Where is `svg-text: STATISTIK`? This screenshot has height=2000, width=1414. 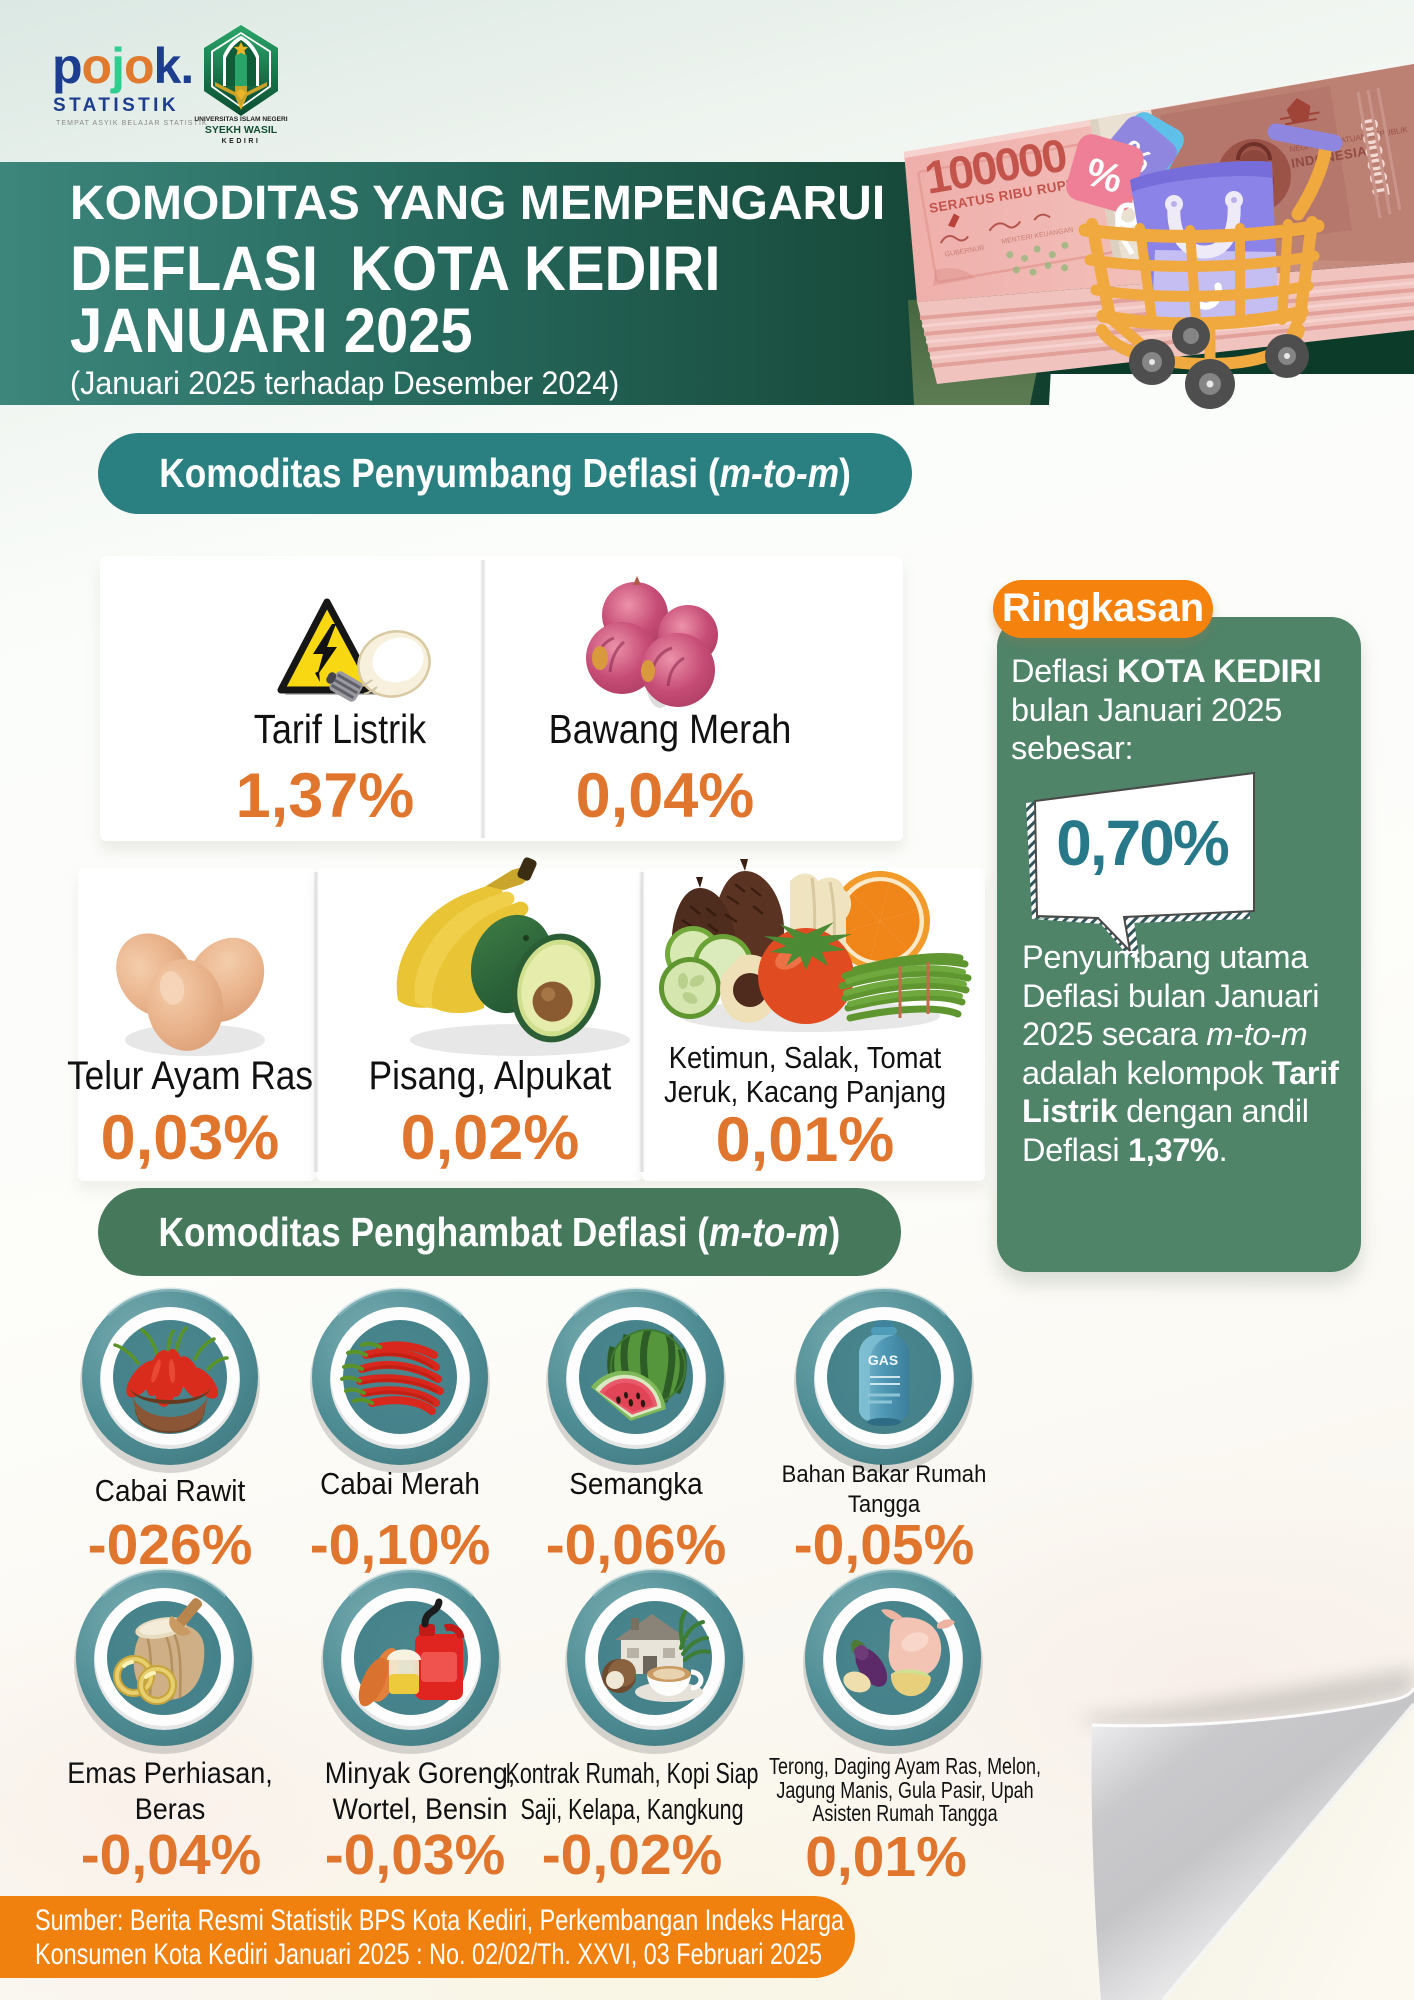 svg-text: STATISTIK is located at coordinates (116, 105).